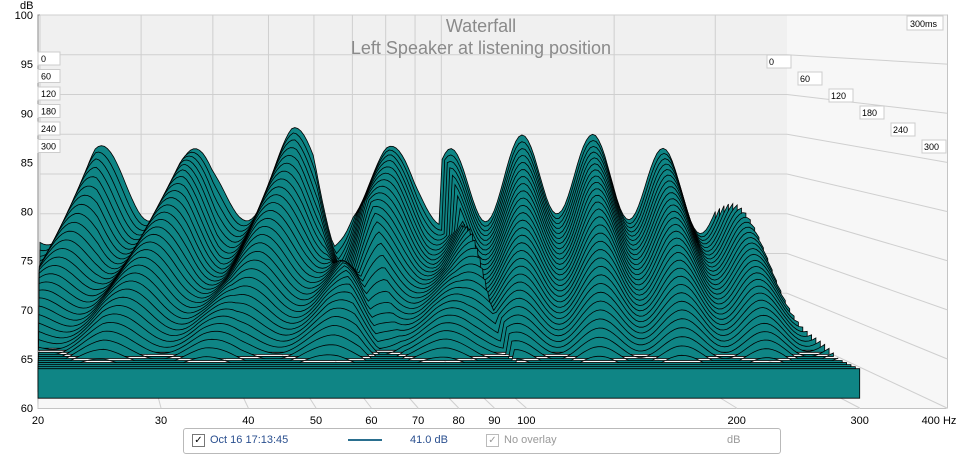  I want to click on x-tick-label: 60, so click(371, 421).